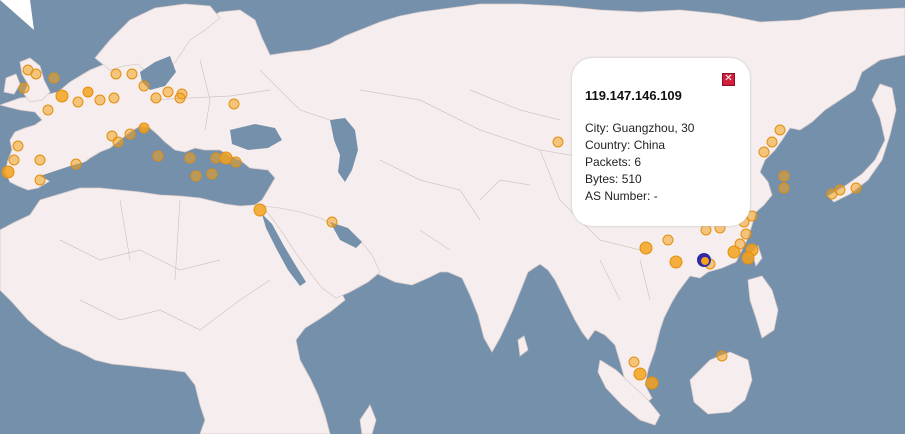 This screenshot has height=434, width=905. What do you see at coordinates (629, 392) in the screenshot?
I see `sumatra` at bounding box center [629, 392].